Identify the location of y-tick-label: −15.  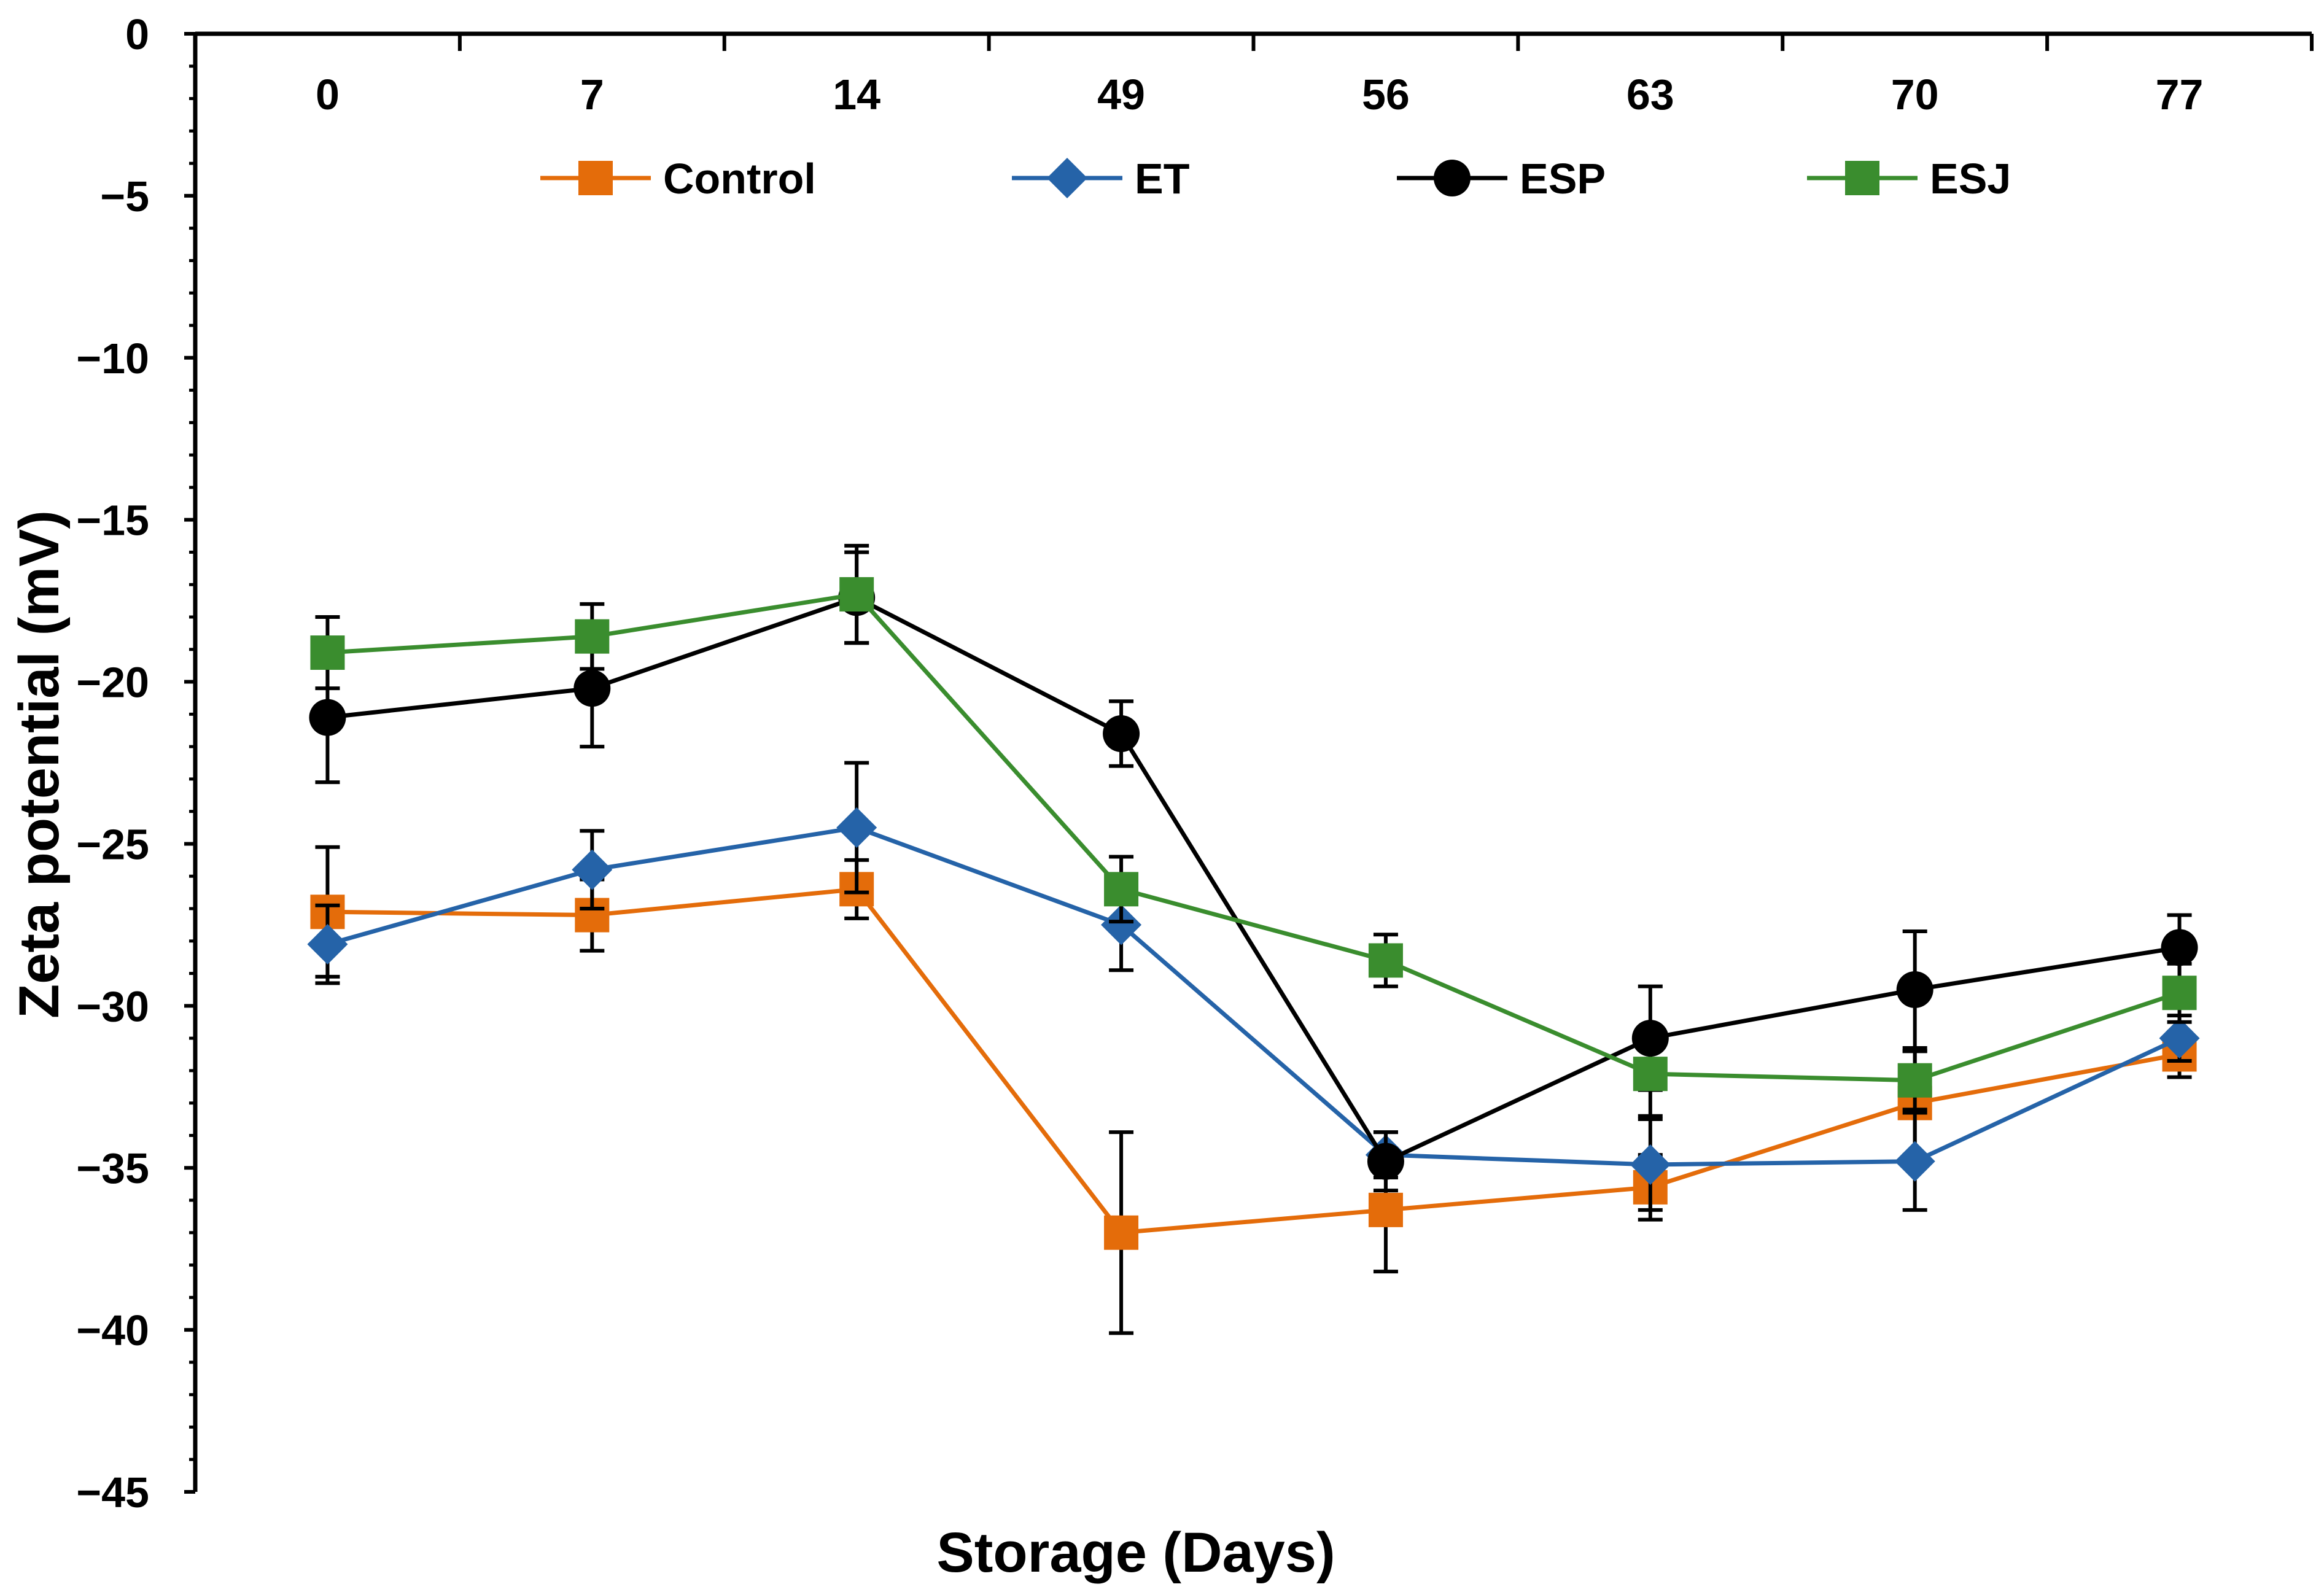
(112, 521).